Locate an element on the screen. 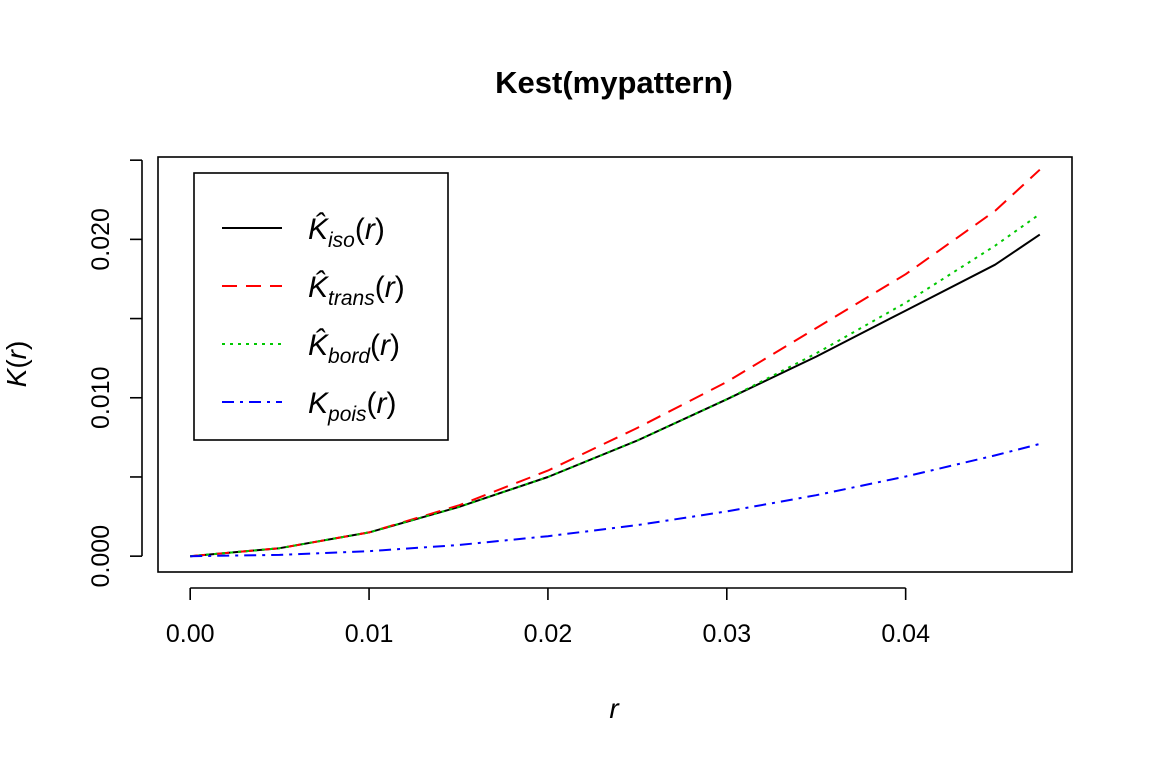  y-tick-label: 0.000 is located at coordinates (101, 556).